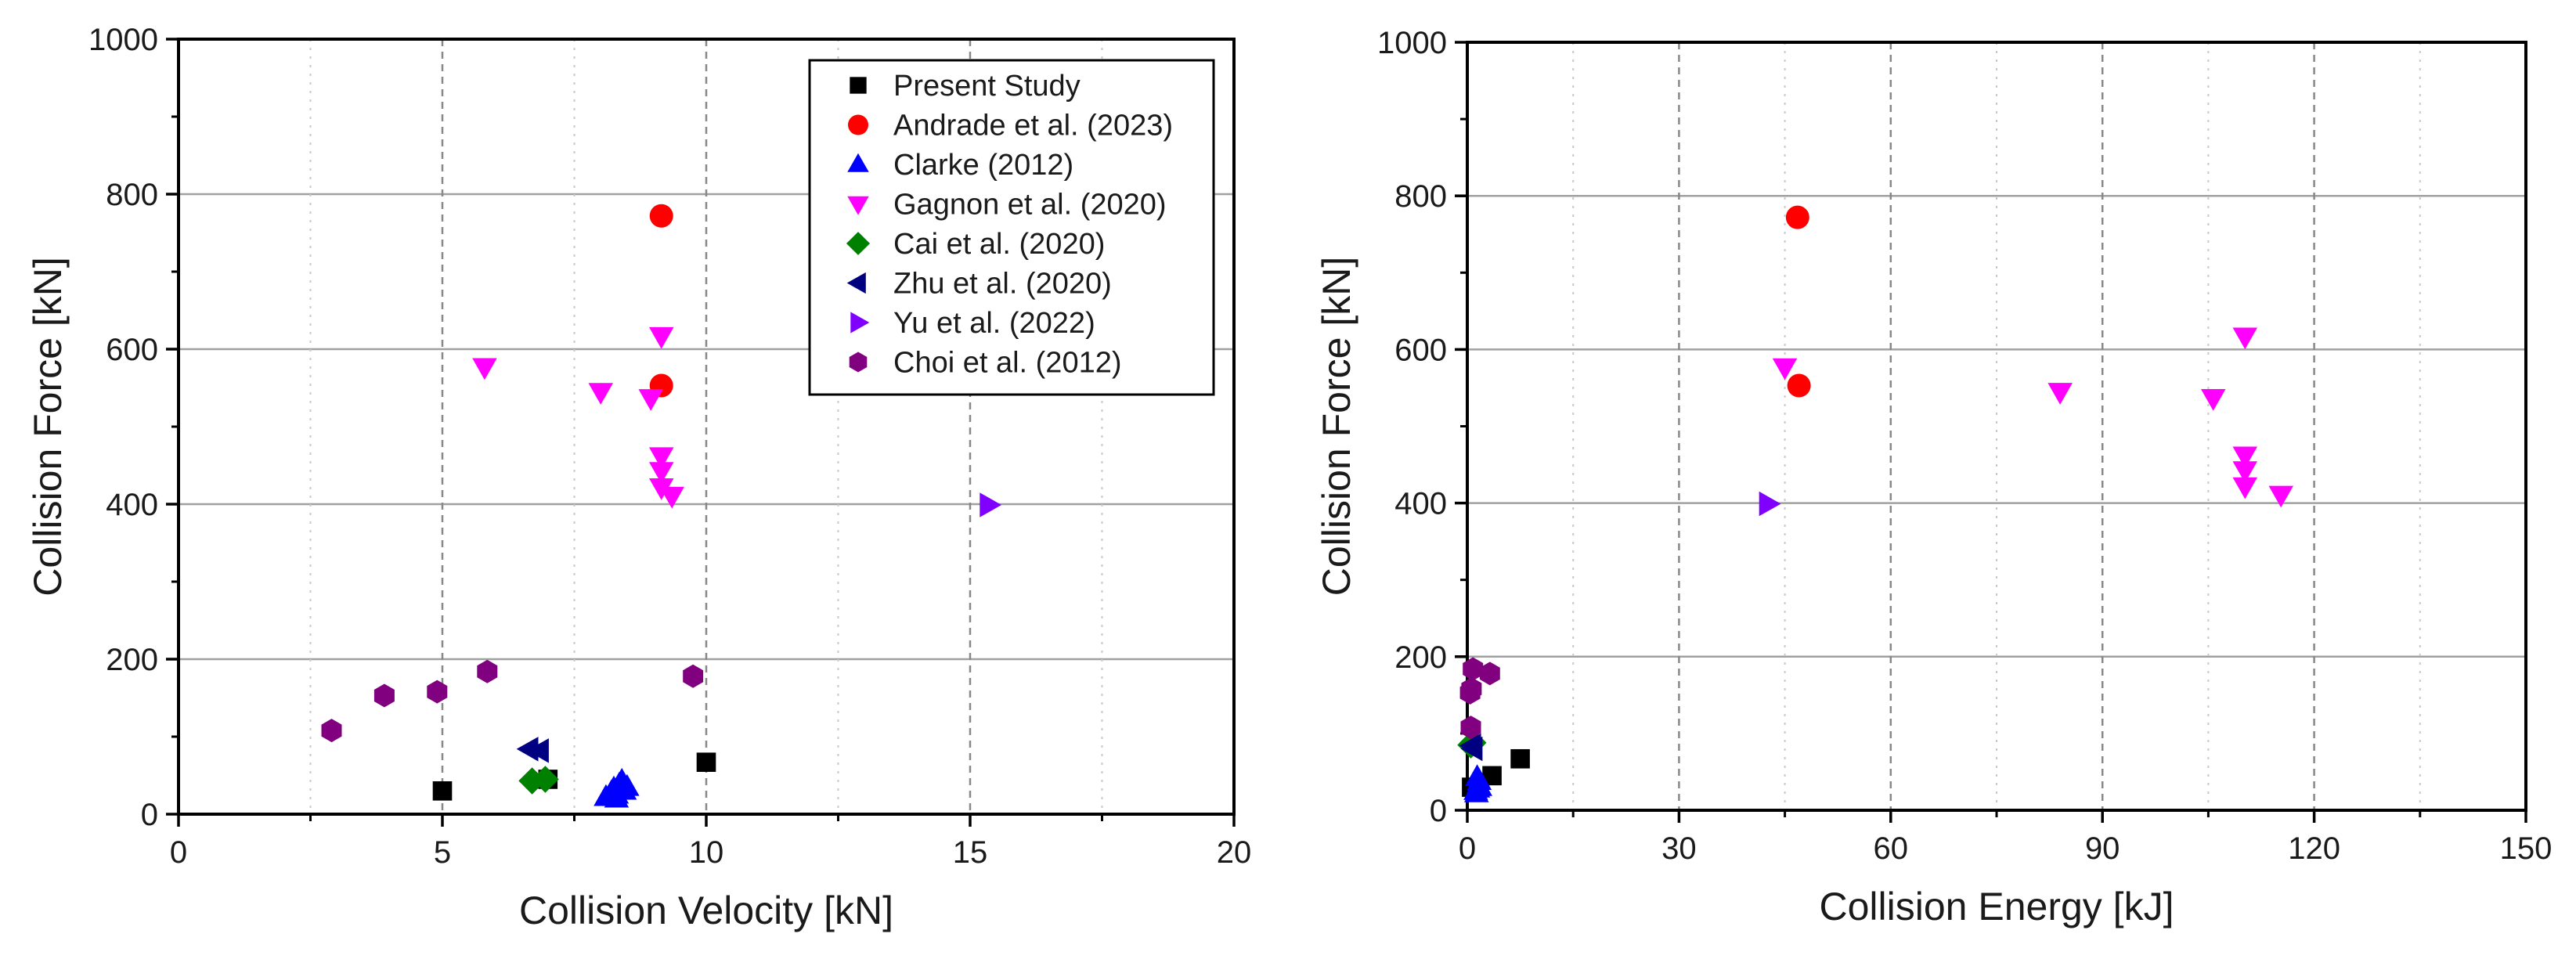 Image resolution: width=2576 pixels, height=959 pixels. Describe the element at coordinates (1798, 301) in the screenshot. I see `series-andrade-et-al-2023` at that location.